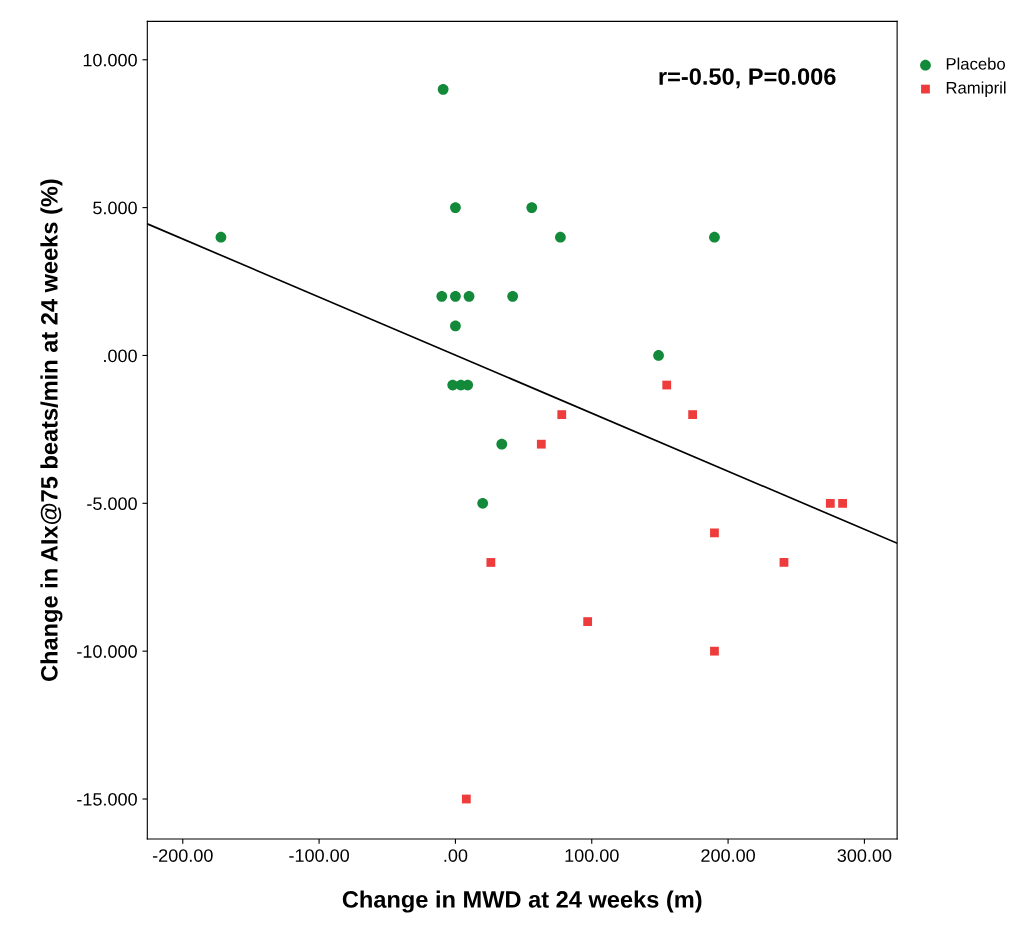 This screenshot has height=927, width=1016. Describe the element at coordinates (976, 89) in the screenshot. I see `legend-label: Ramipril` at that location.